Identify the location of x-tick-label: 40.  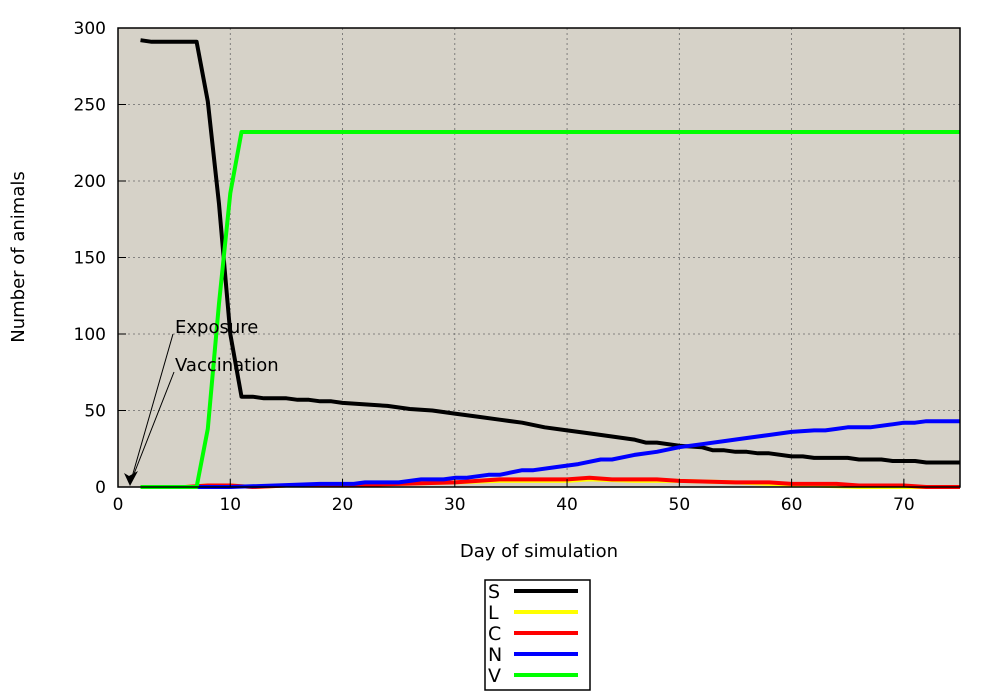
(567, 505).